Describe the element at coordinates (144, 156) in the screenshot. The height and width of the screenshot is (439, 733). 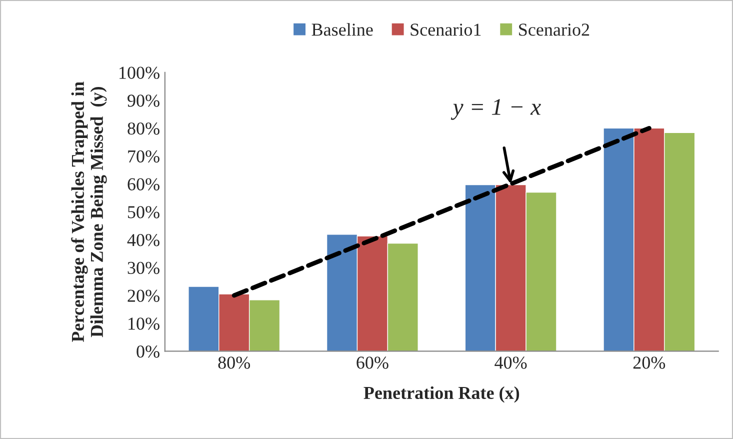
I see `y-tick-label: 70%` at that location.